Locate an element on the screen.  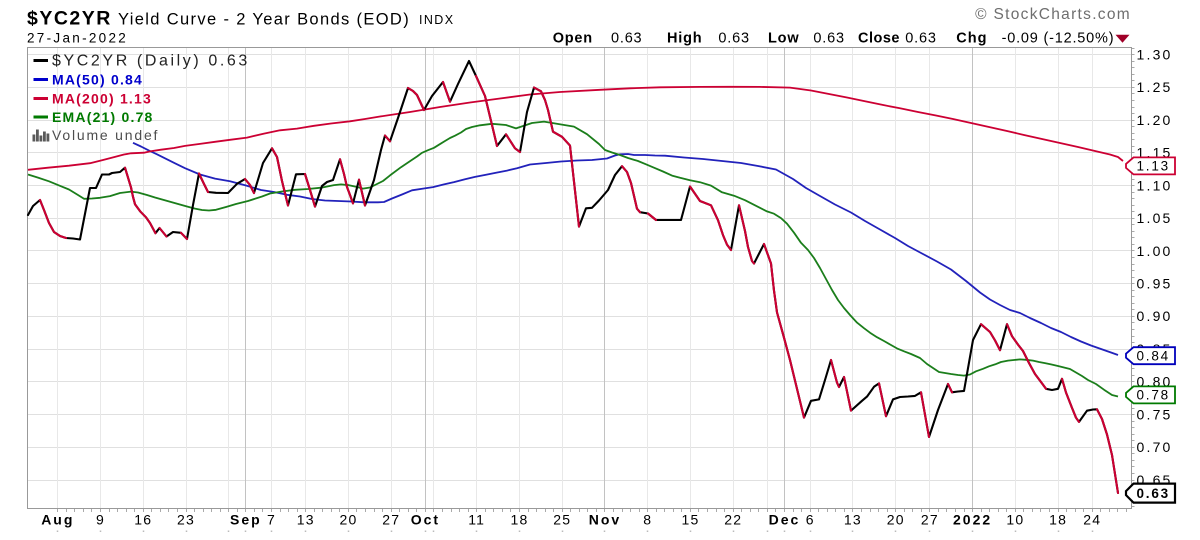
svg-text: -0.09 (-12.50%) is located at coordinates (1058, 39).